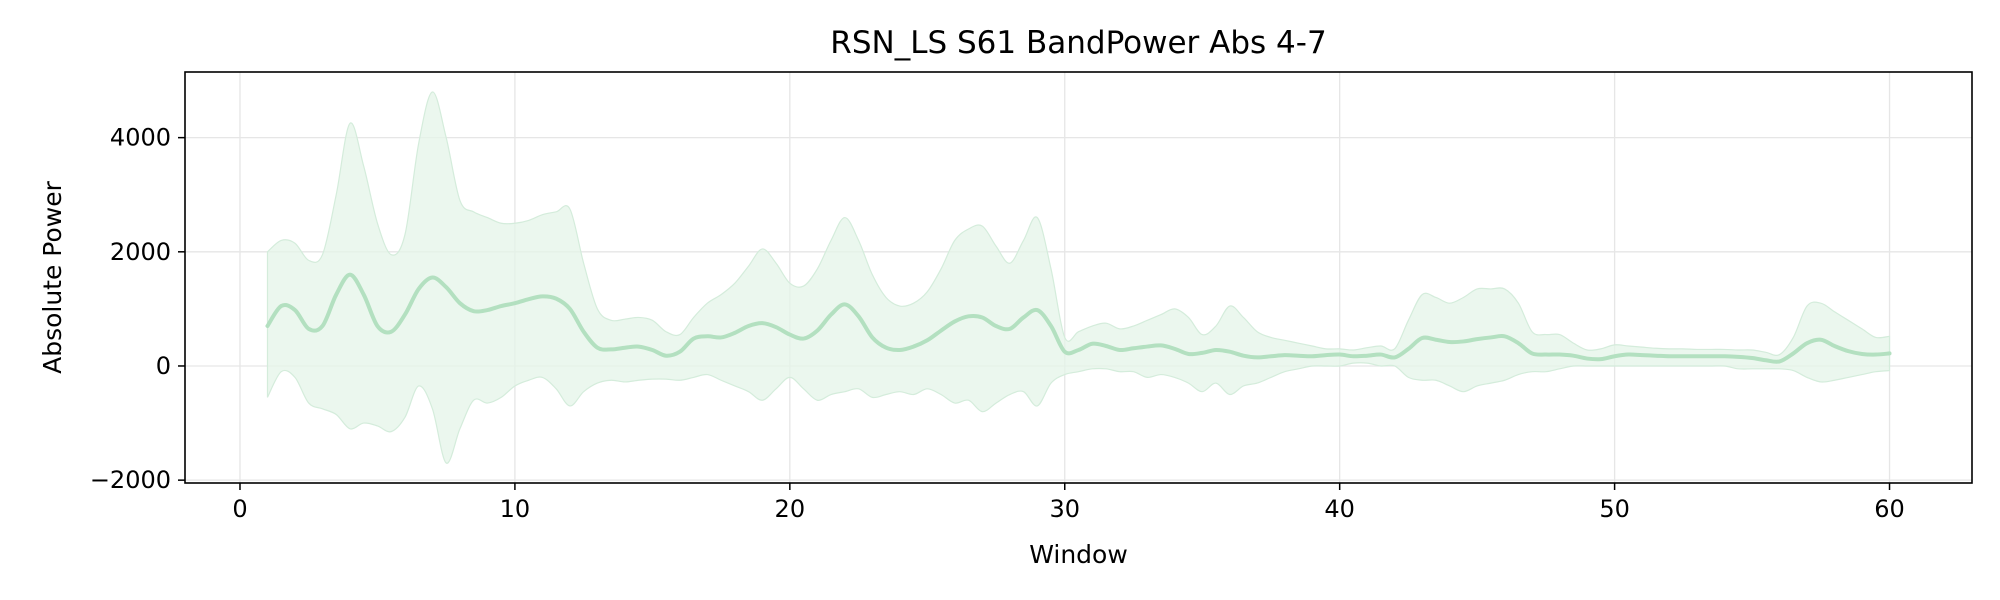 This screenshot has height=600, width=2000. I want to click on y-tick-label: −2000, so click(130, 480).